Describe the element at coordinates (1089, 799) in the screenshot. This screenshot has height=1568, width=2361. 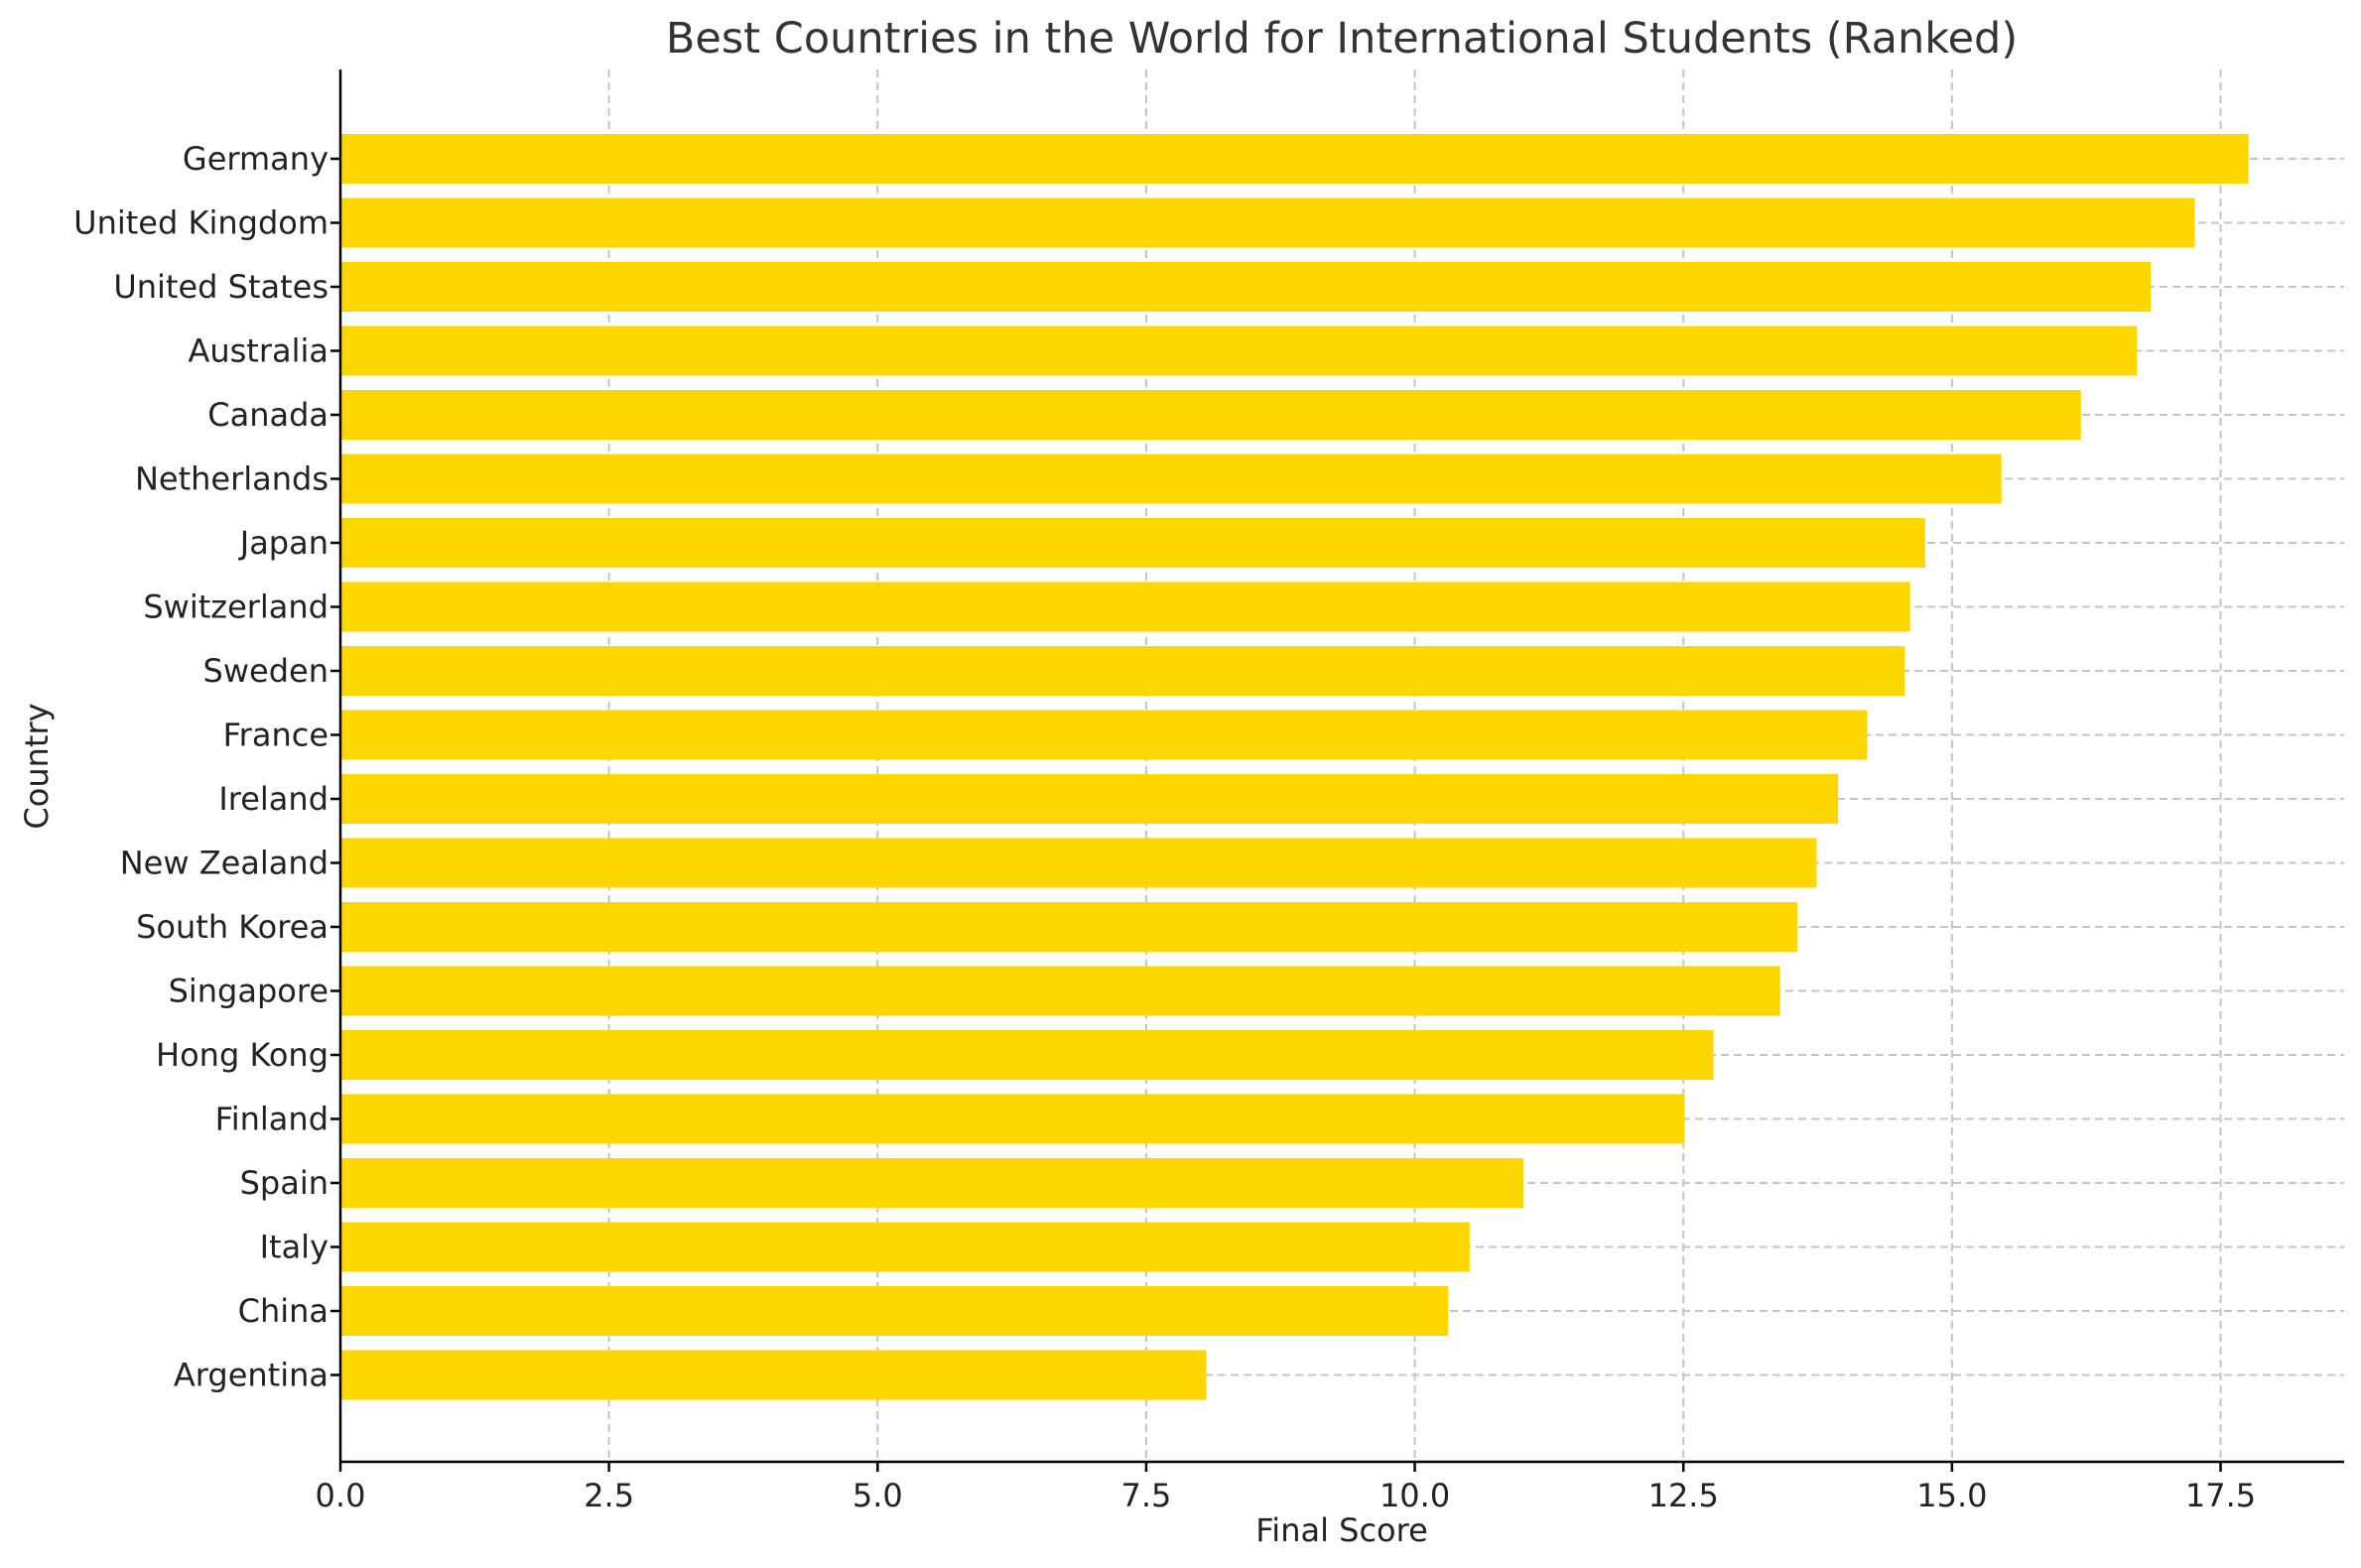
I see `bar-ireland` at that location.